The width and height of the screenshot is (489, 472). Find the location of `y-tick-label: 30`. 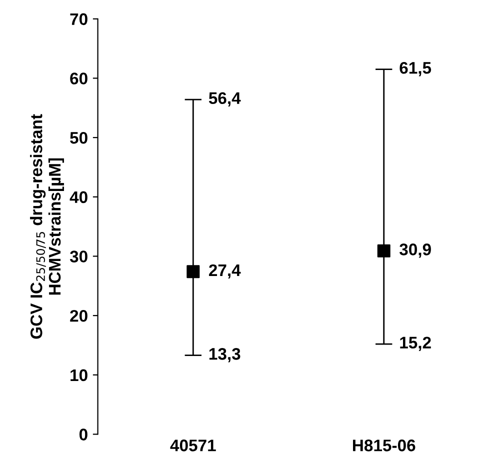

y-tick-label: 30 is located at coordinates (79, 256).